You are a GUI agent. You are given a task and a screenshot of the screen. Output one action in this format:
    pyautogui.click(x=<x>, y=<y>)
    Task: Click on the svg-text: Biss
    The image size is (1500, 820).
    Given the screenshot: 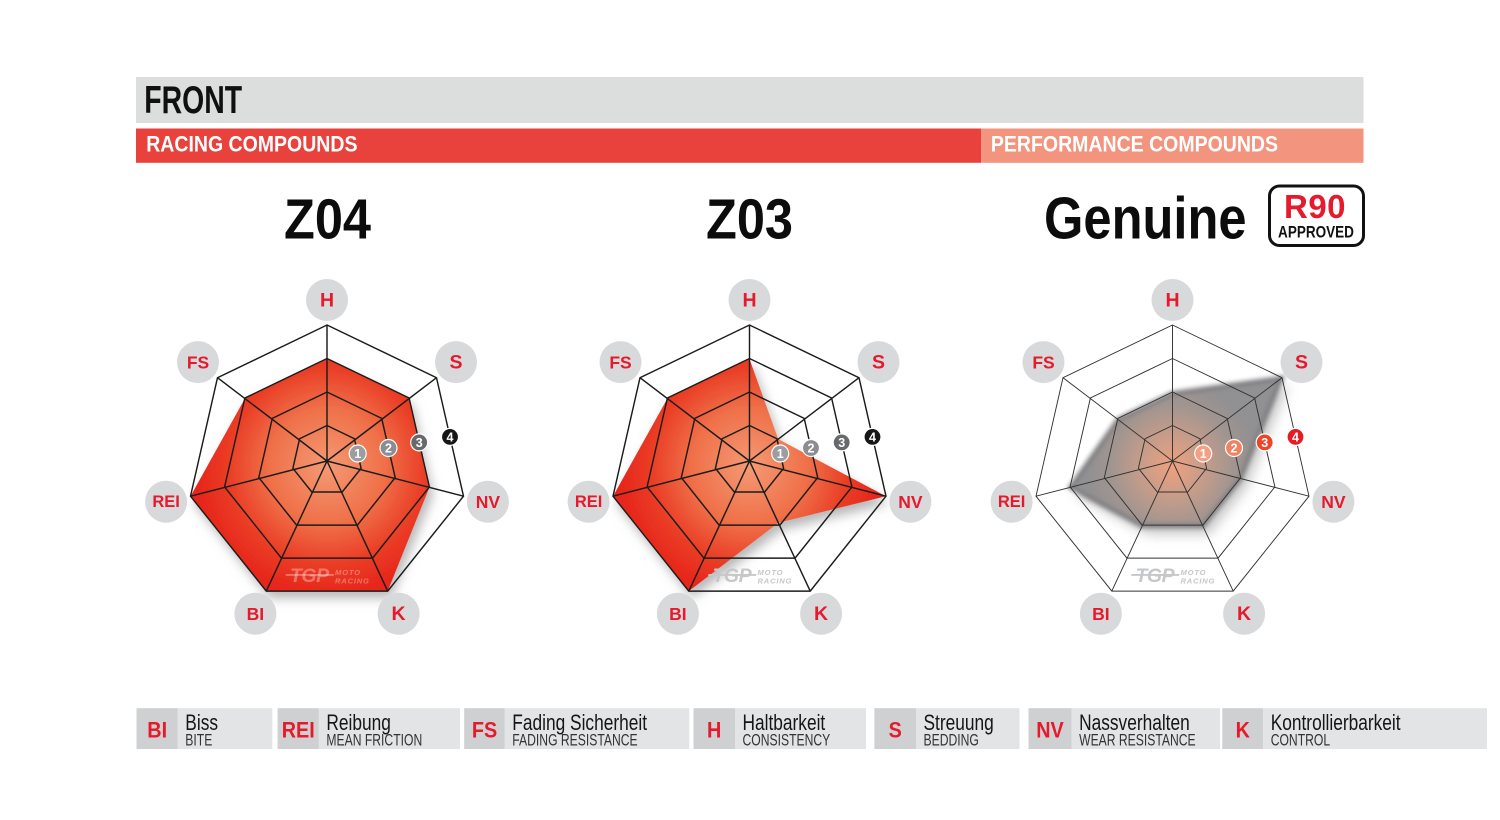 What is the action you would take?
    pyautogui.click(x=201, y=723)
    